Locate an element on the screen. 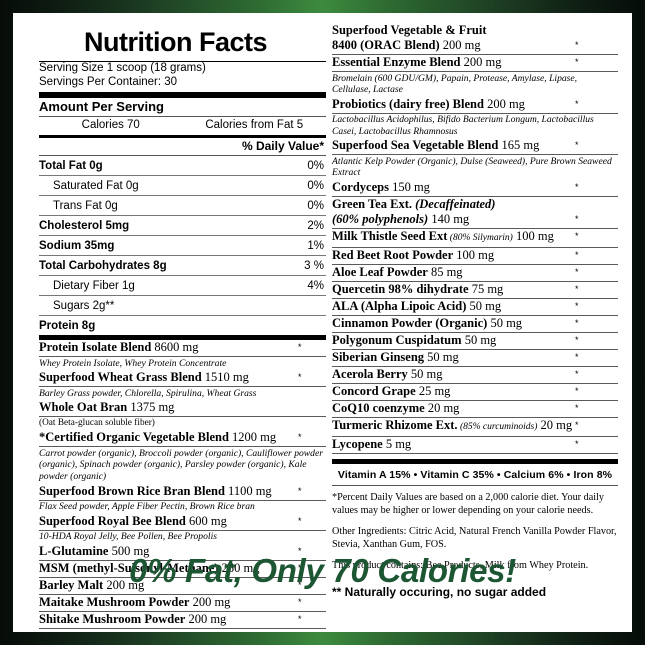 Image resolution: width=645 pixels, height=645 pixels. blend-main-line: L-Glutamine 500 mg is located at coordinates (182, 551).